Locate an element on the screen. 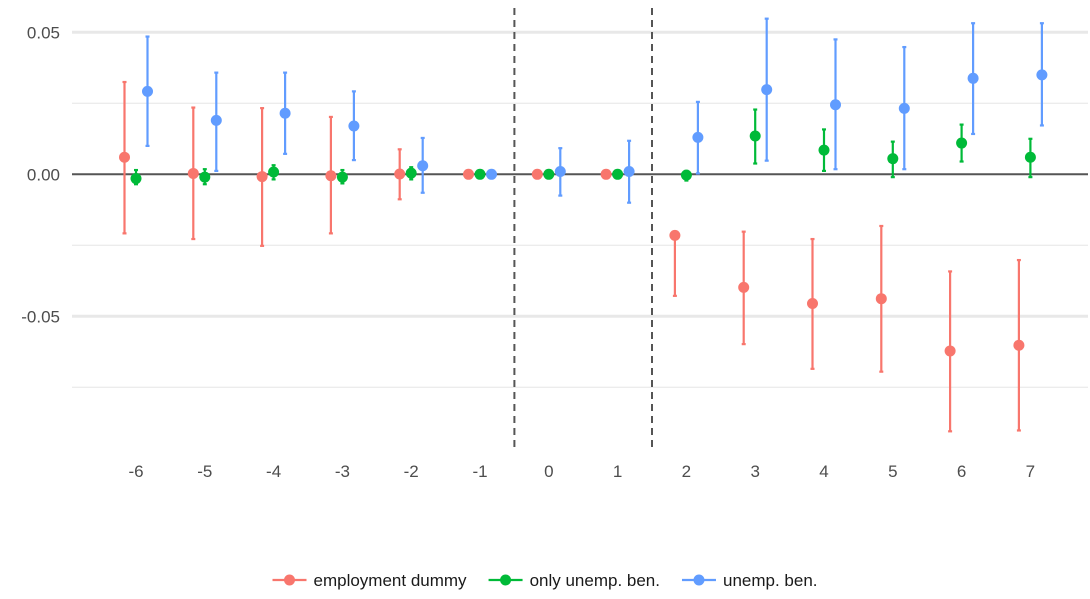 Image resolution: width=1090 pixels, height=599 pixels. x-tick-label: -6 is located at coordinates (135, 471).